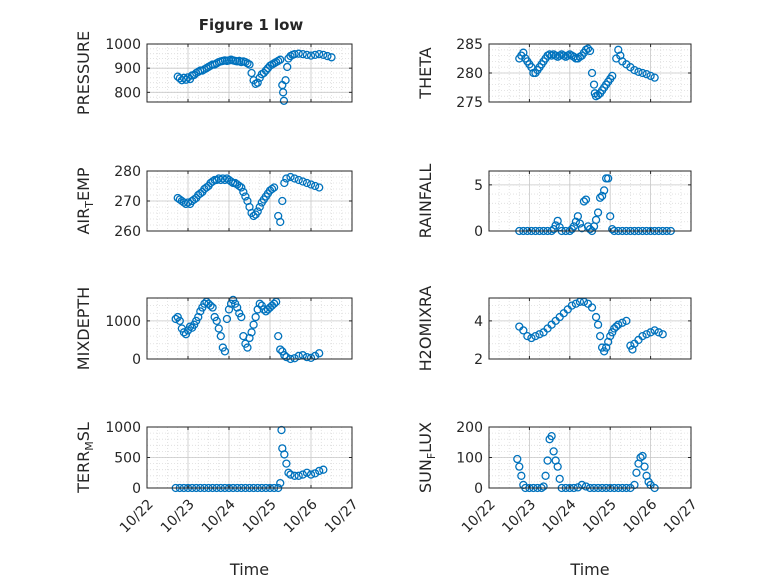 Image resolution: width=778 pixels, height=583 pixels. I want to click on subplot-5: 0 1000 MIXDEPTH, so click(213, 328).